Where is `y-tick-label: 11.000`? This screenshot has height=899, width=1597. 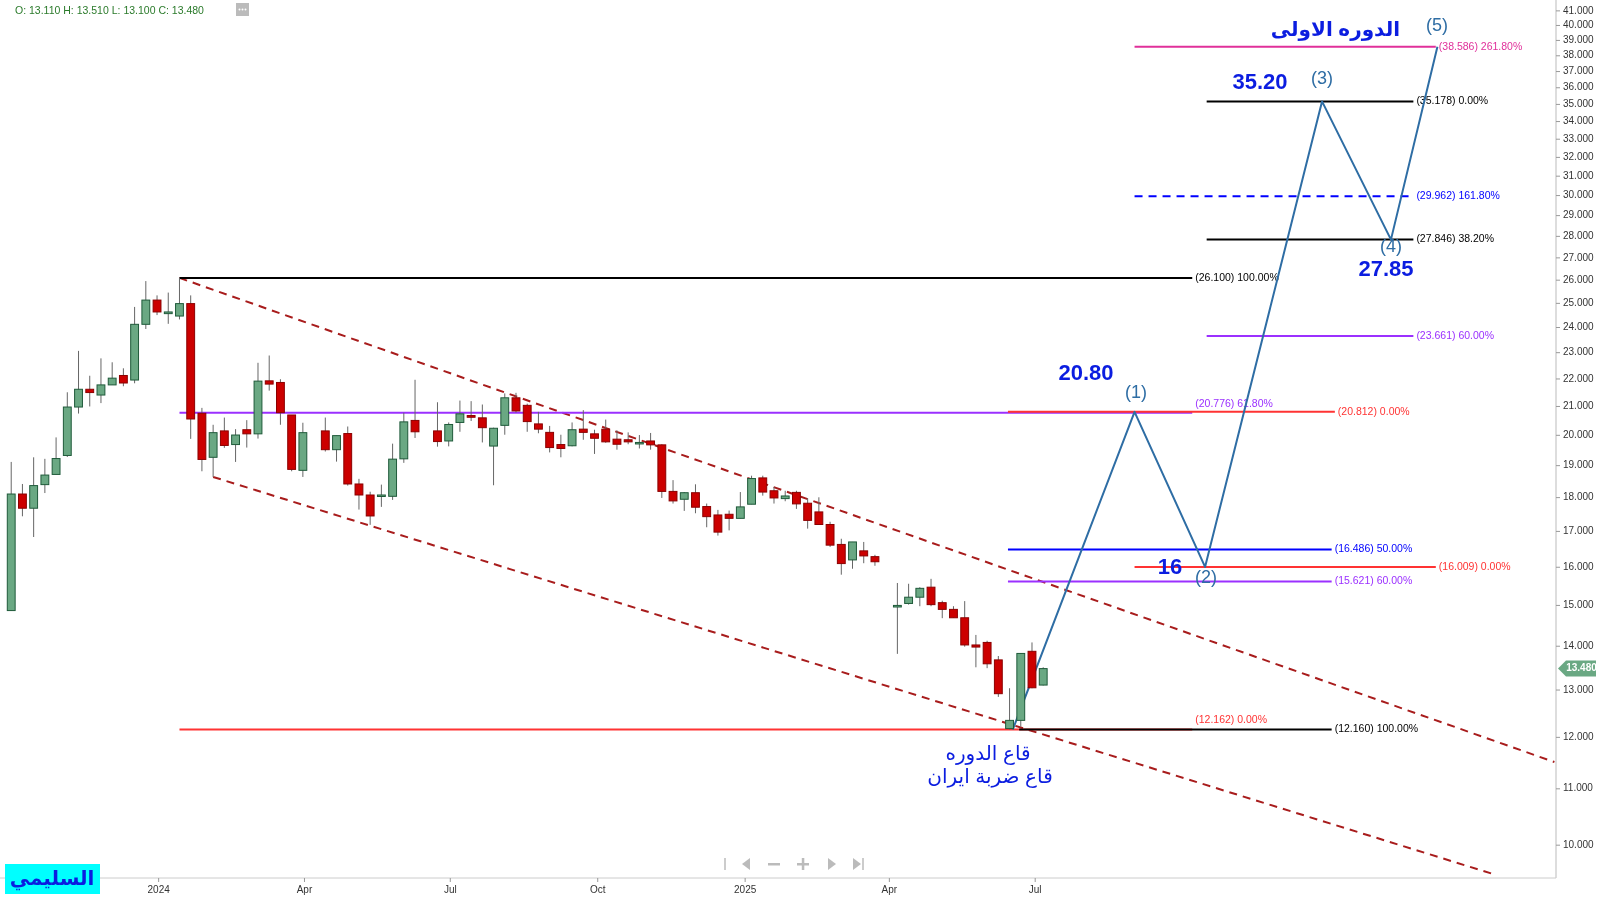 y-tick-label: 11.000 is located at coordinates (1578, 788).